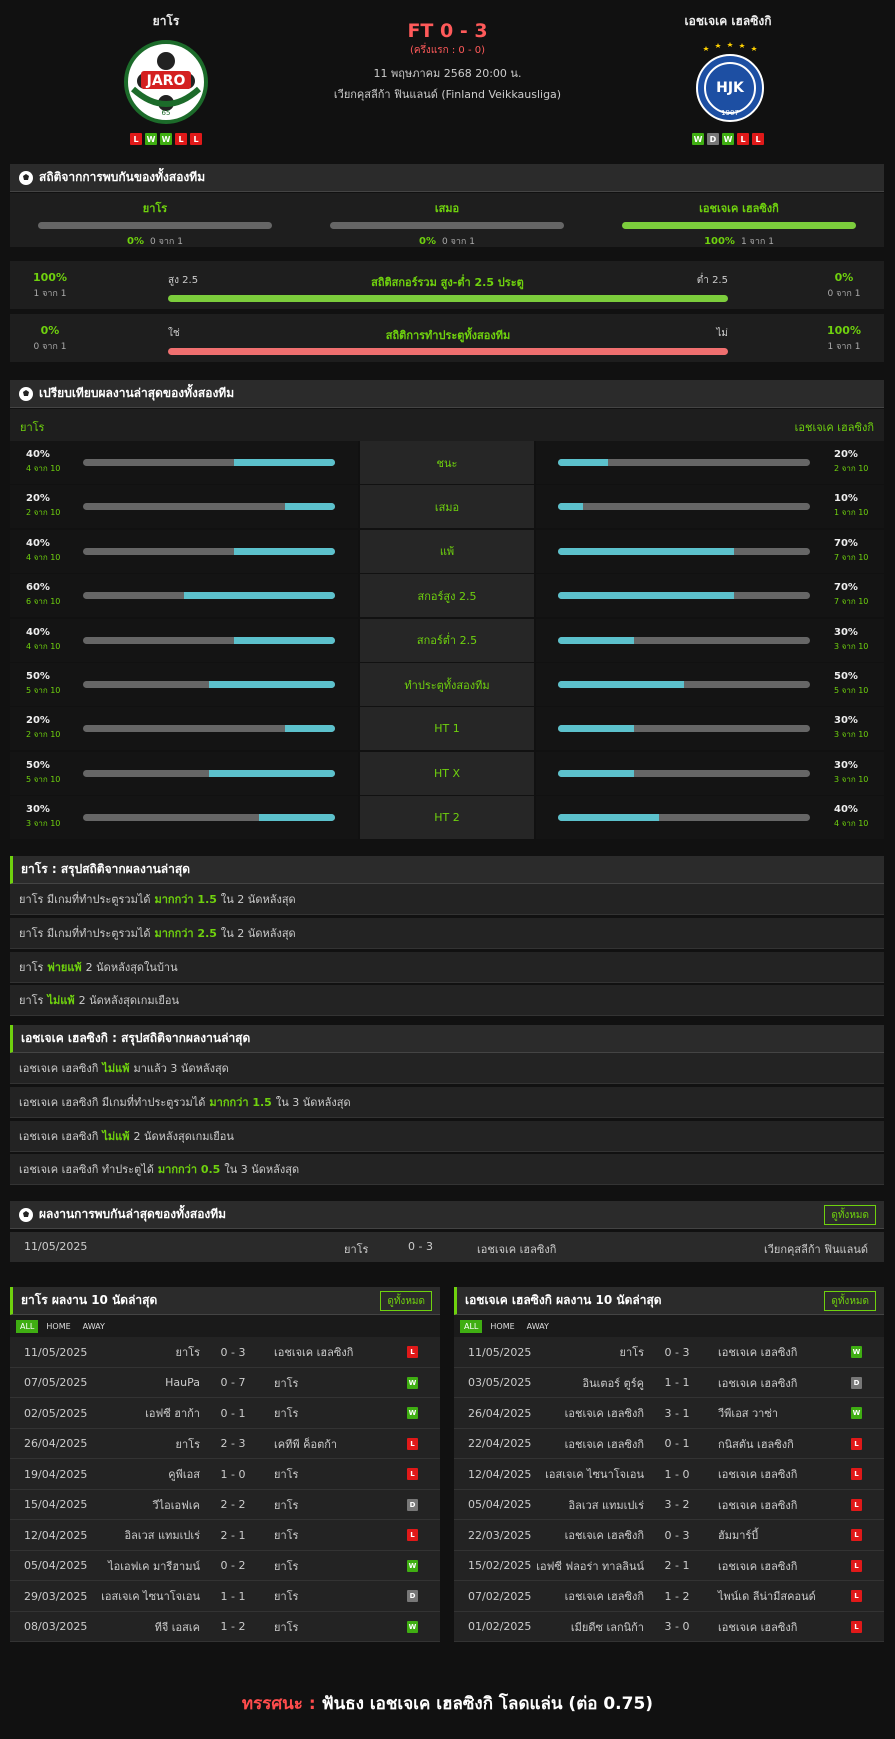  Describe the element at coordinates (859, 595) in the screenshot. I see `away-value: 70% 7 จาก 10` at that location.